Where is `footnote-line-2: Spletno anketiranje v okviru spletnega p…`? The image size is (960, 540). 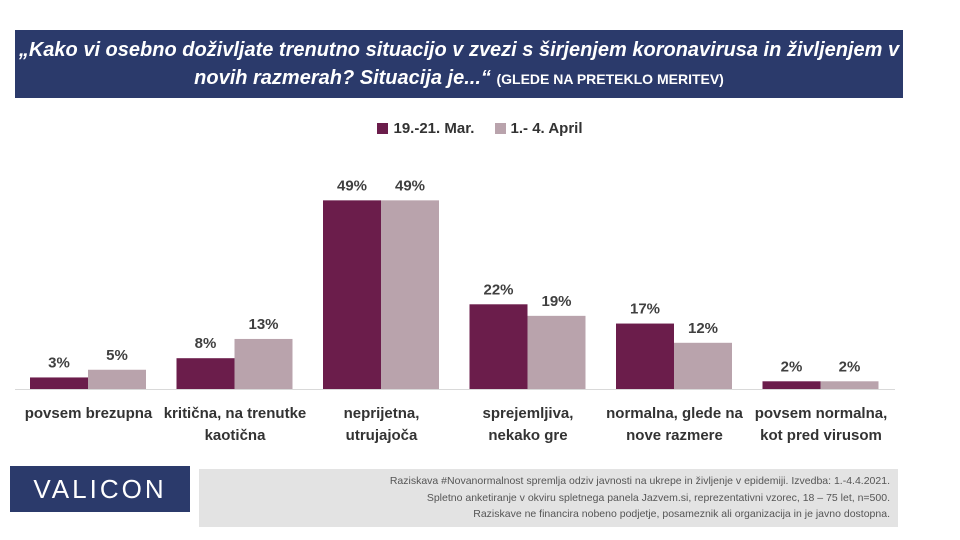
footnote-line-2: Spletno anketiranje v okviru spletnega p… is located at coordinates (658, 497).